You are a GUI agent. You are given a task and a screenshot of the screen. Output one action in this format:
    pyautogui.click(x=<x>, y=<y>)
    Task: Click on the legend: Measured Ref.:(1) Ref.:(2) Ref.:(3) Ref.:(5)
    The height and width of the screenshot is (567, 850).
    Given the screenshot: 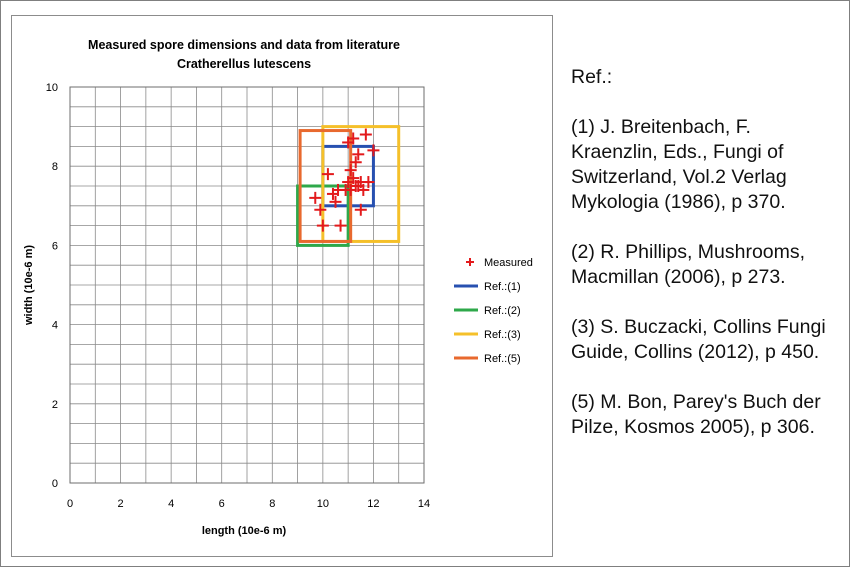 What is the action you would take?
    pyautogui.click(x=493, y=311)
    